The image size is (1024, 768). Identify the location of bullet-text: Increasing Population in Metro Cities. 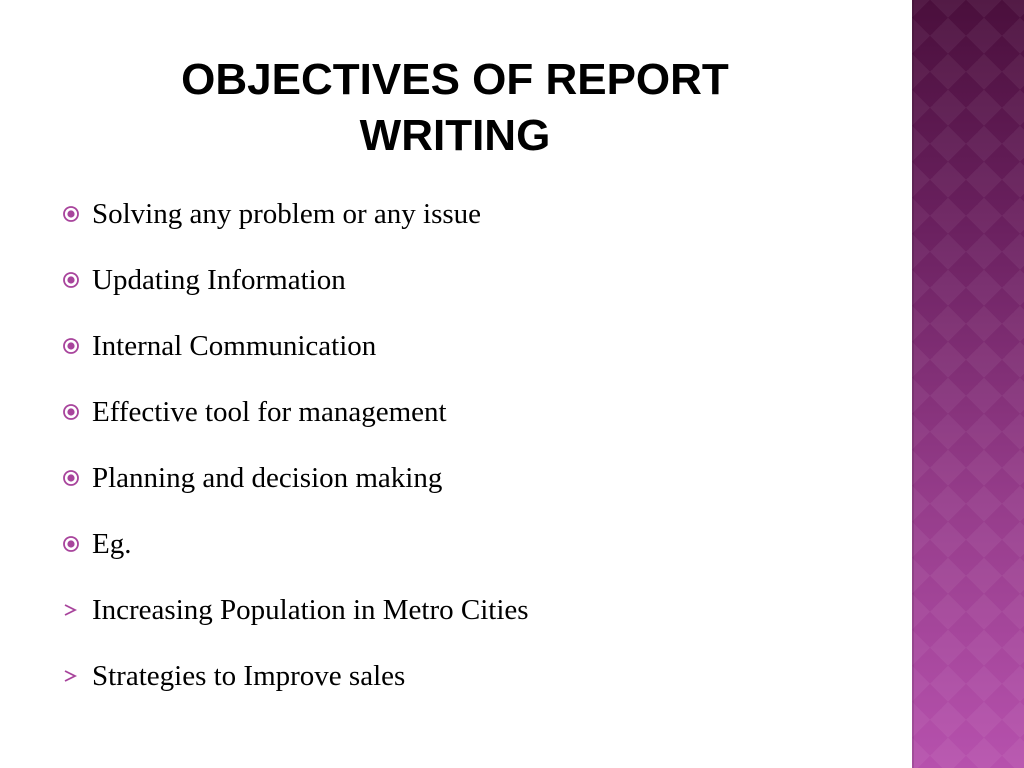
(310, 610).